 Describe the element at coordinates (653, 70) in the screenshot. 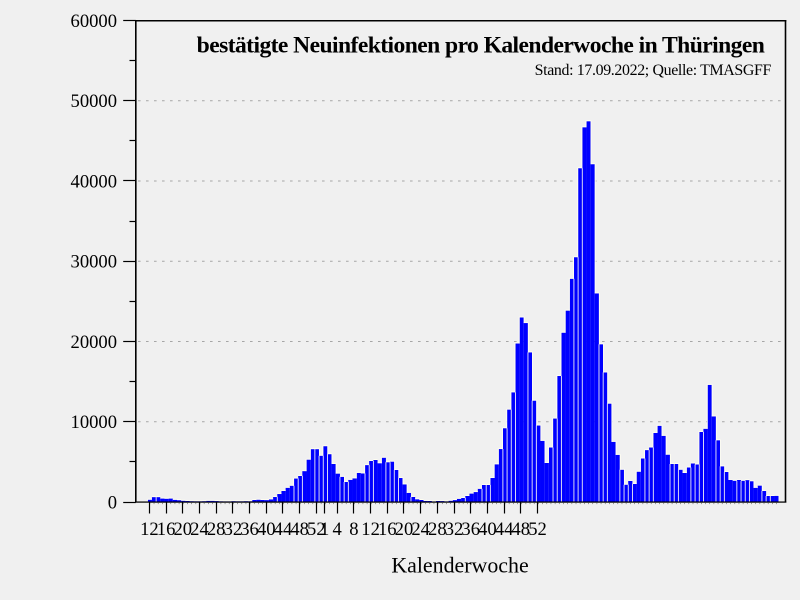

I see `svg-text:Stand: 17.09.2022; Quelle: TMA: Stand: 17.09.2022; Quelle: TMASGFF` at that location.